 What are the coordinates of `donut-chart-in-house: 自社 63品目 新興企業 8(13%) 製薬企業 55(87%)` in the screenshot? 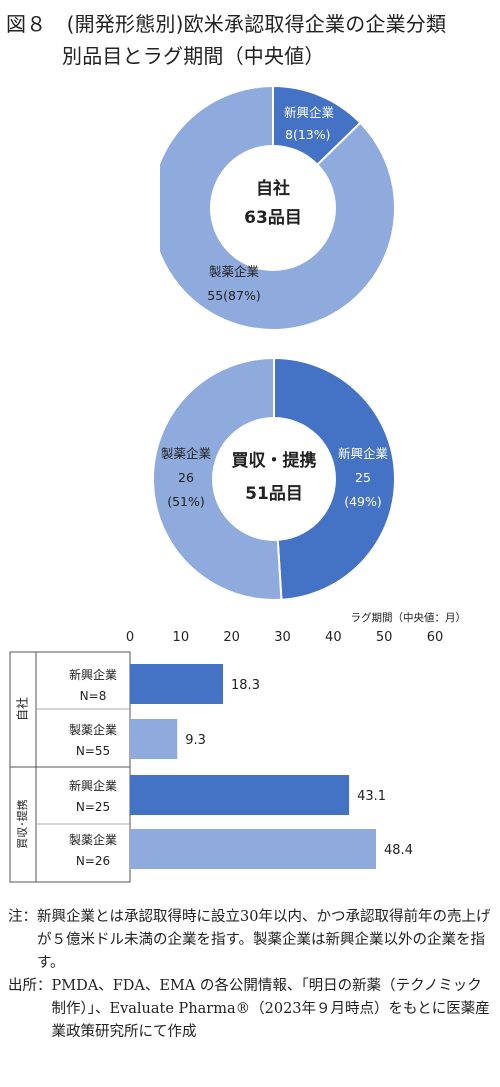 It's located at (278, 207).